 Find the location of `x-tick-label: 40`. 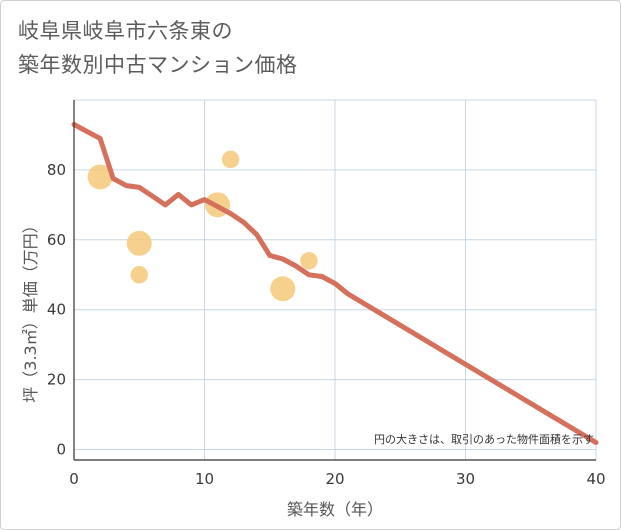

x-tick-label: 40 is located at coordinates (595, 479).